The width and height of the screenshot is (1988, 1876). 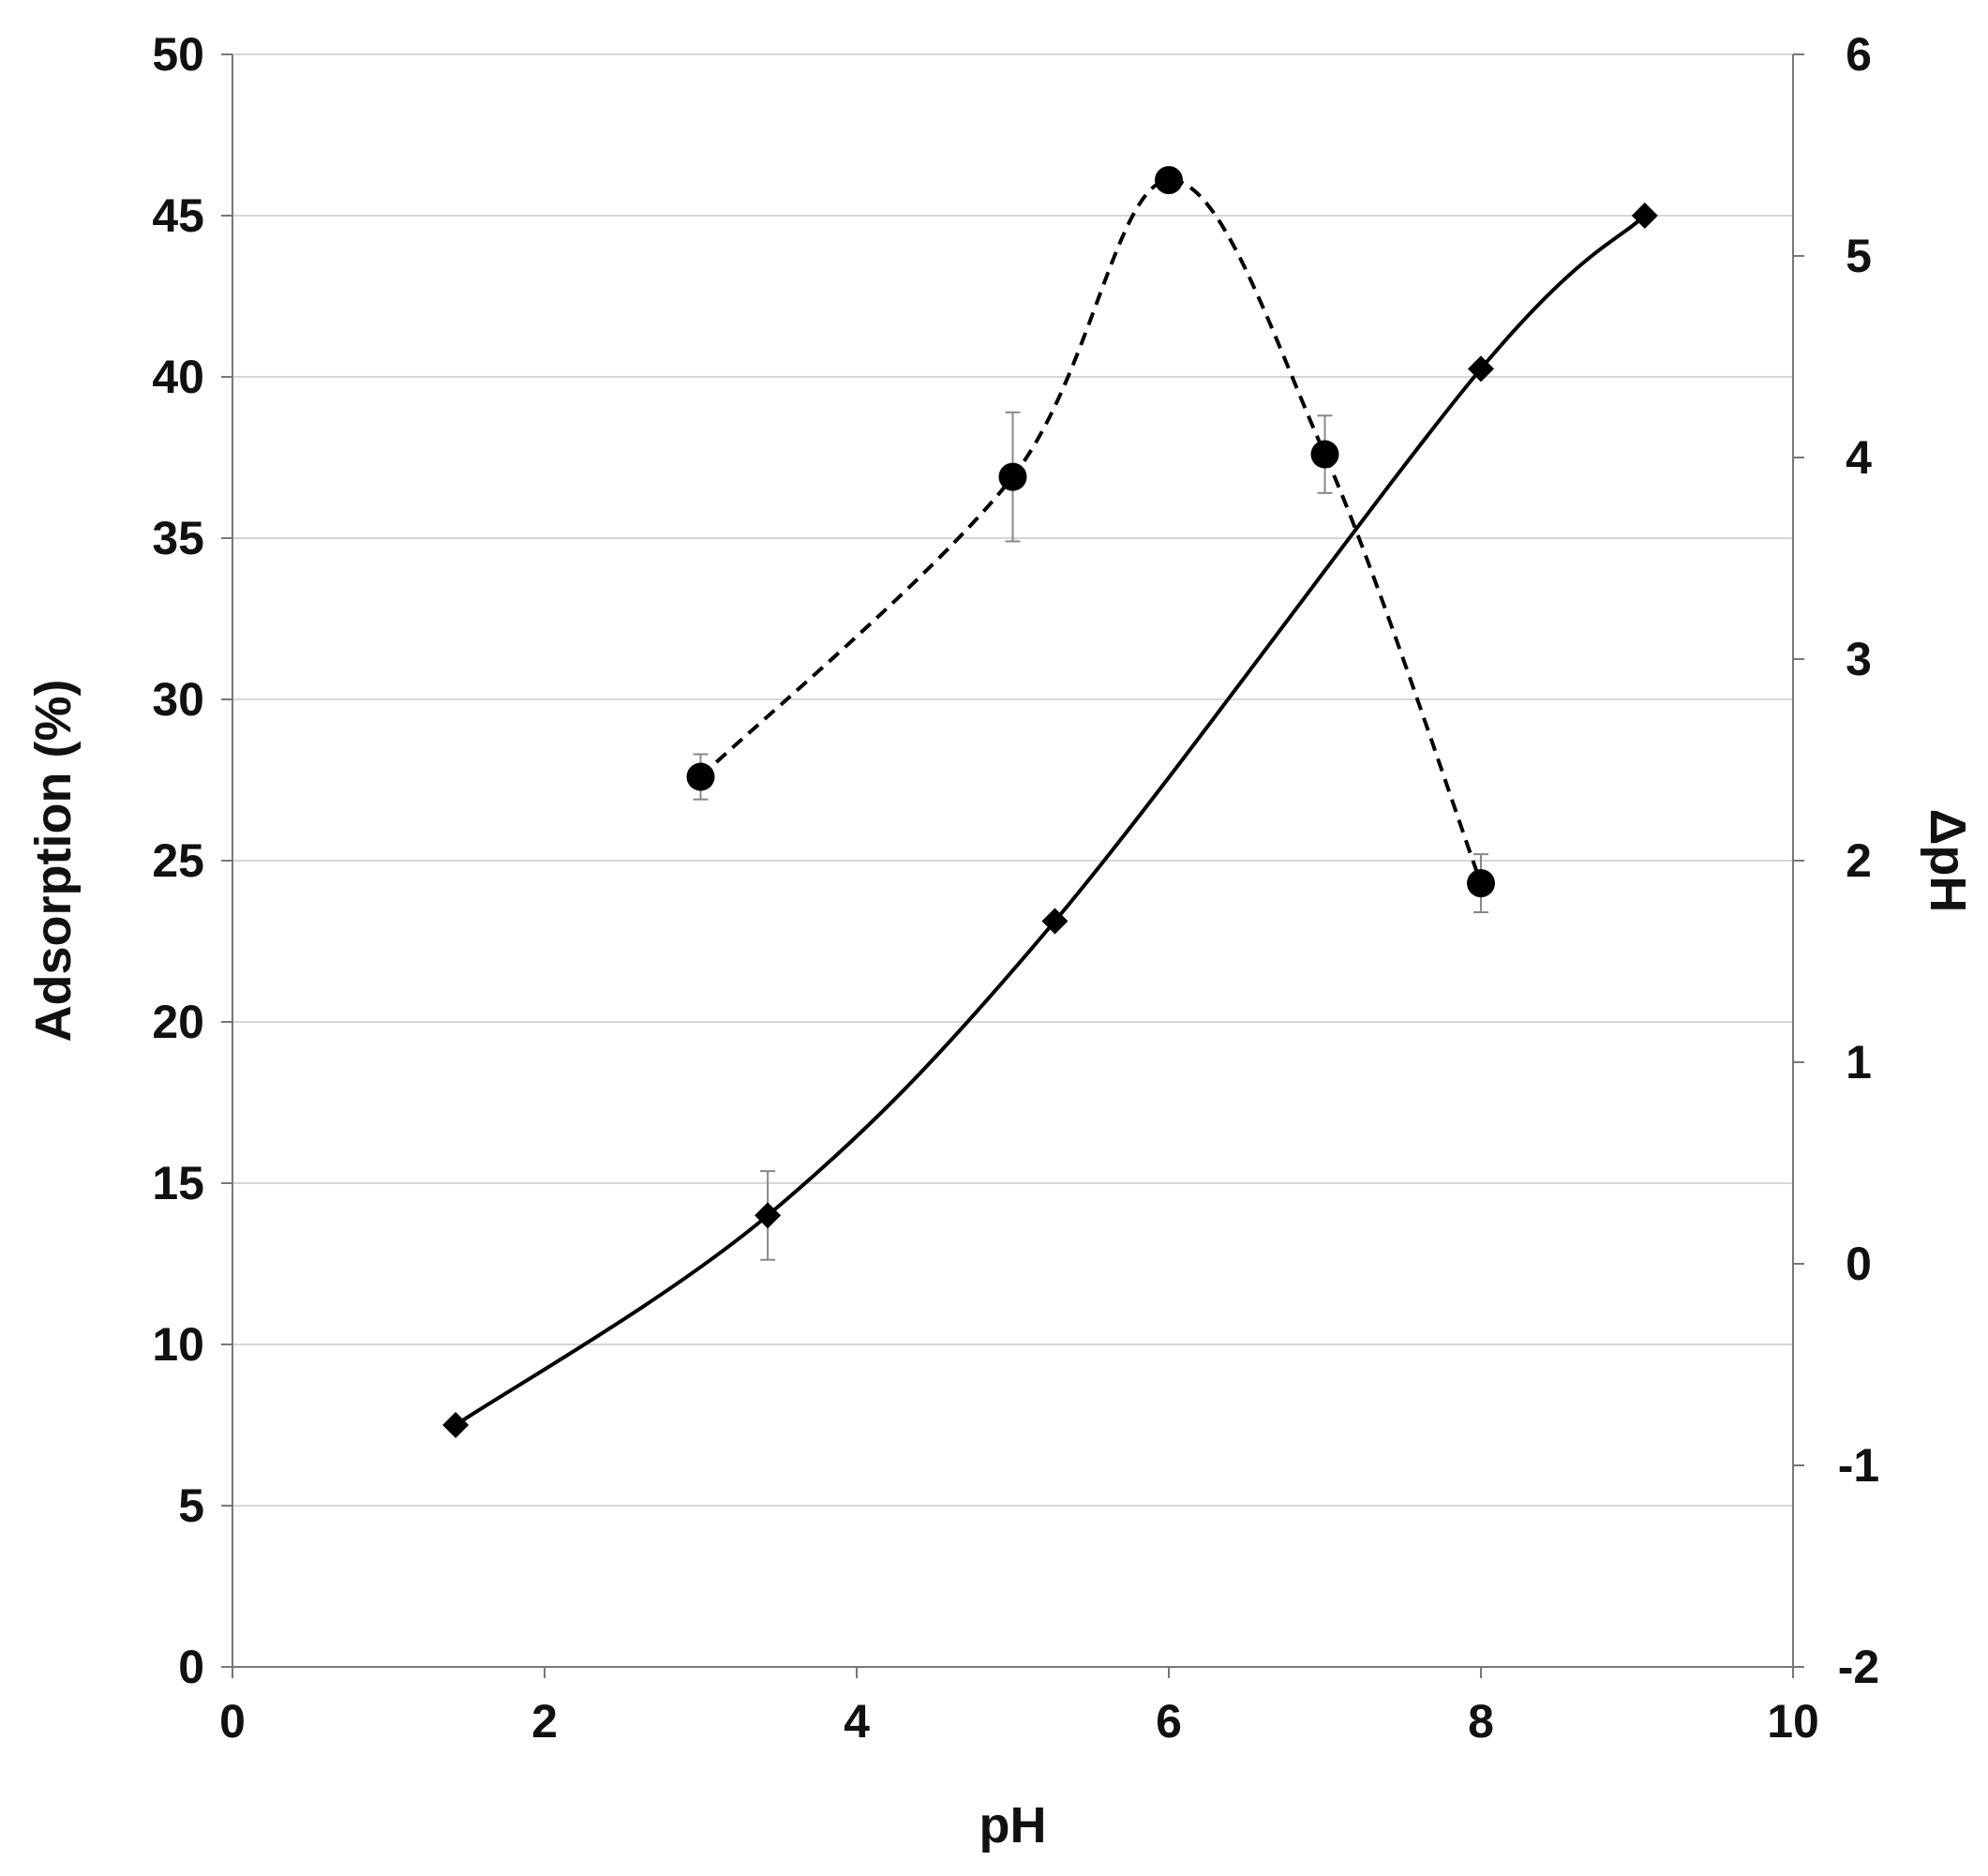 What do you see at coordinates (178, 1183) in the screenshot?
I see `y-tick-label: 15` at bounding box center [178, 1183].